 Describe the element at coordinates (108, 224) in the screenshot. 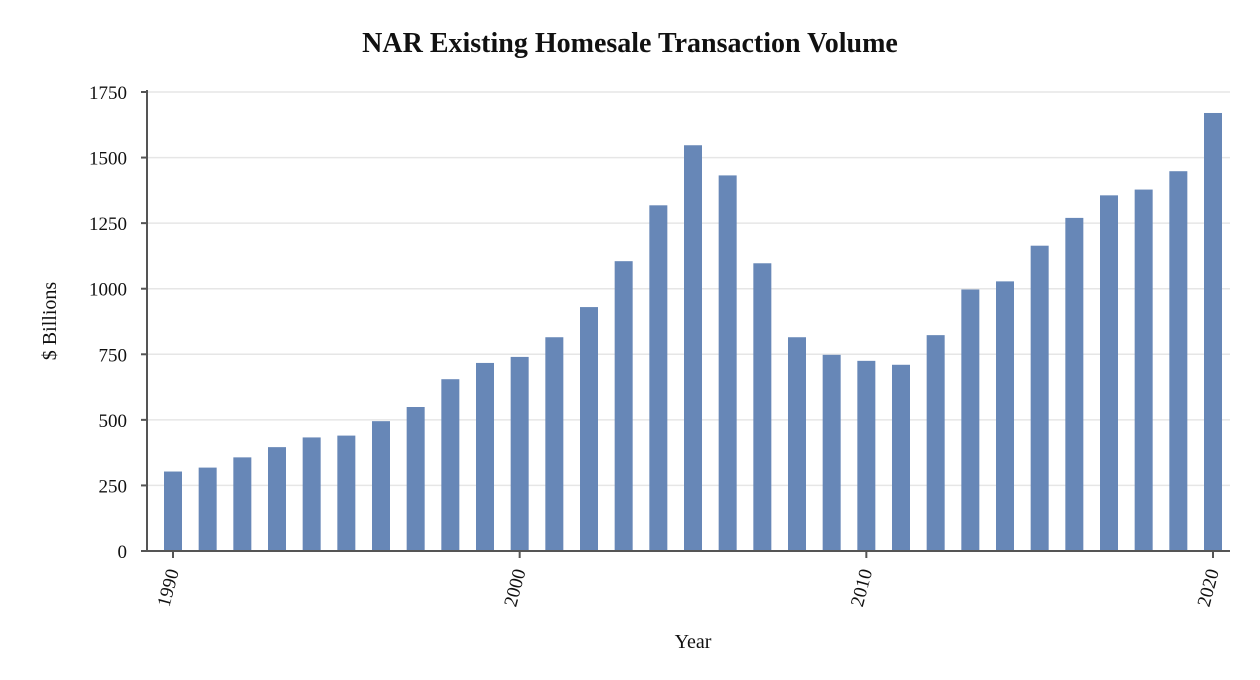

I see `y-tick-label: 1250` at that location.